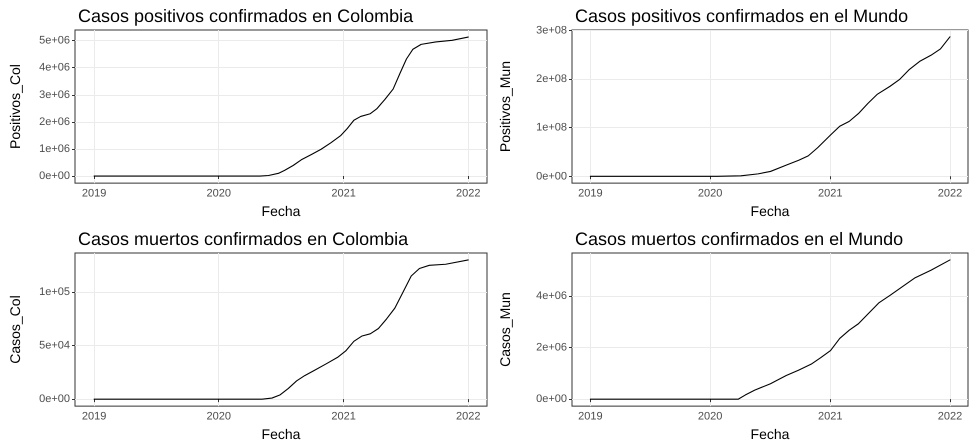  Describe the element at coordinates (551, 30) in the screenshot. I see `y-tick-label: 3e+08` at that location.